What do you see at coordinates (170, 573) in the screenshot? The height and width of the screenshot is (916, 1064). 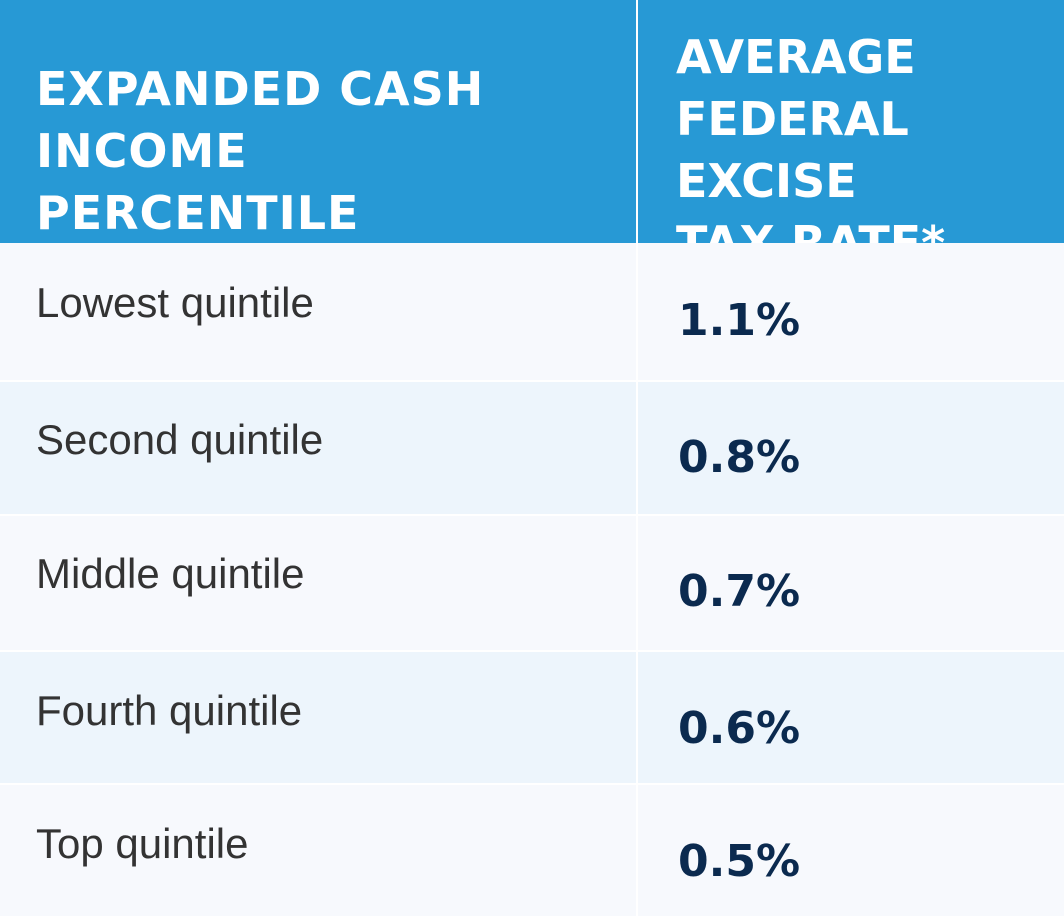 I see `row-label-text: Middle quintile` at bounding box center [170, 573].